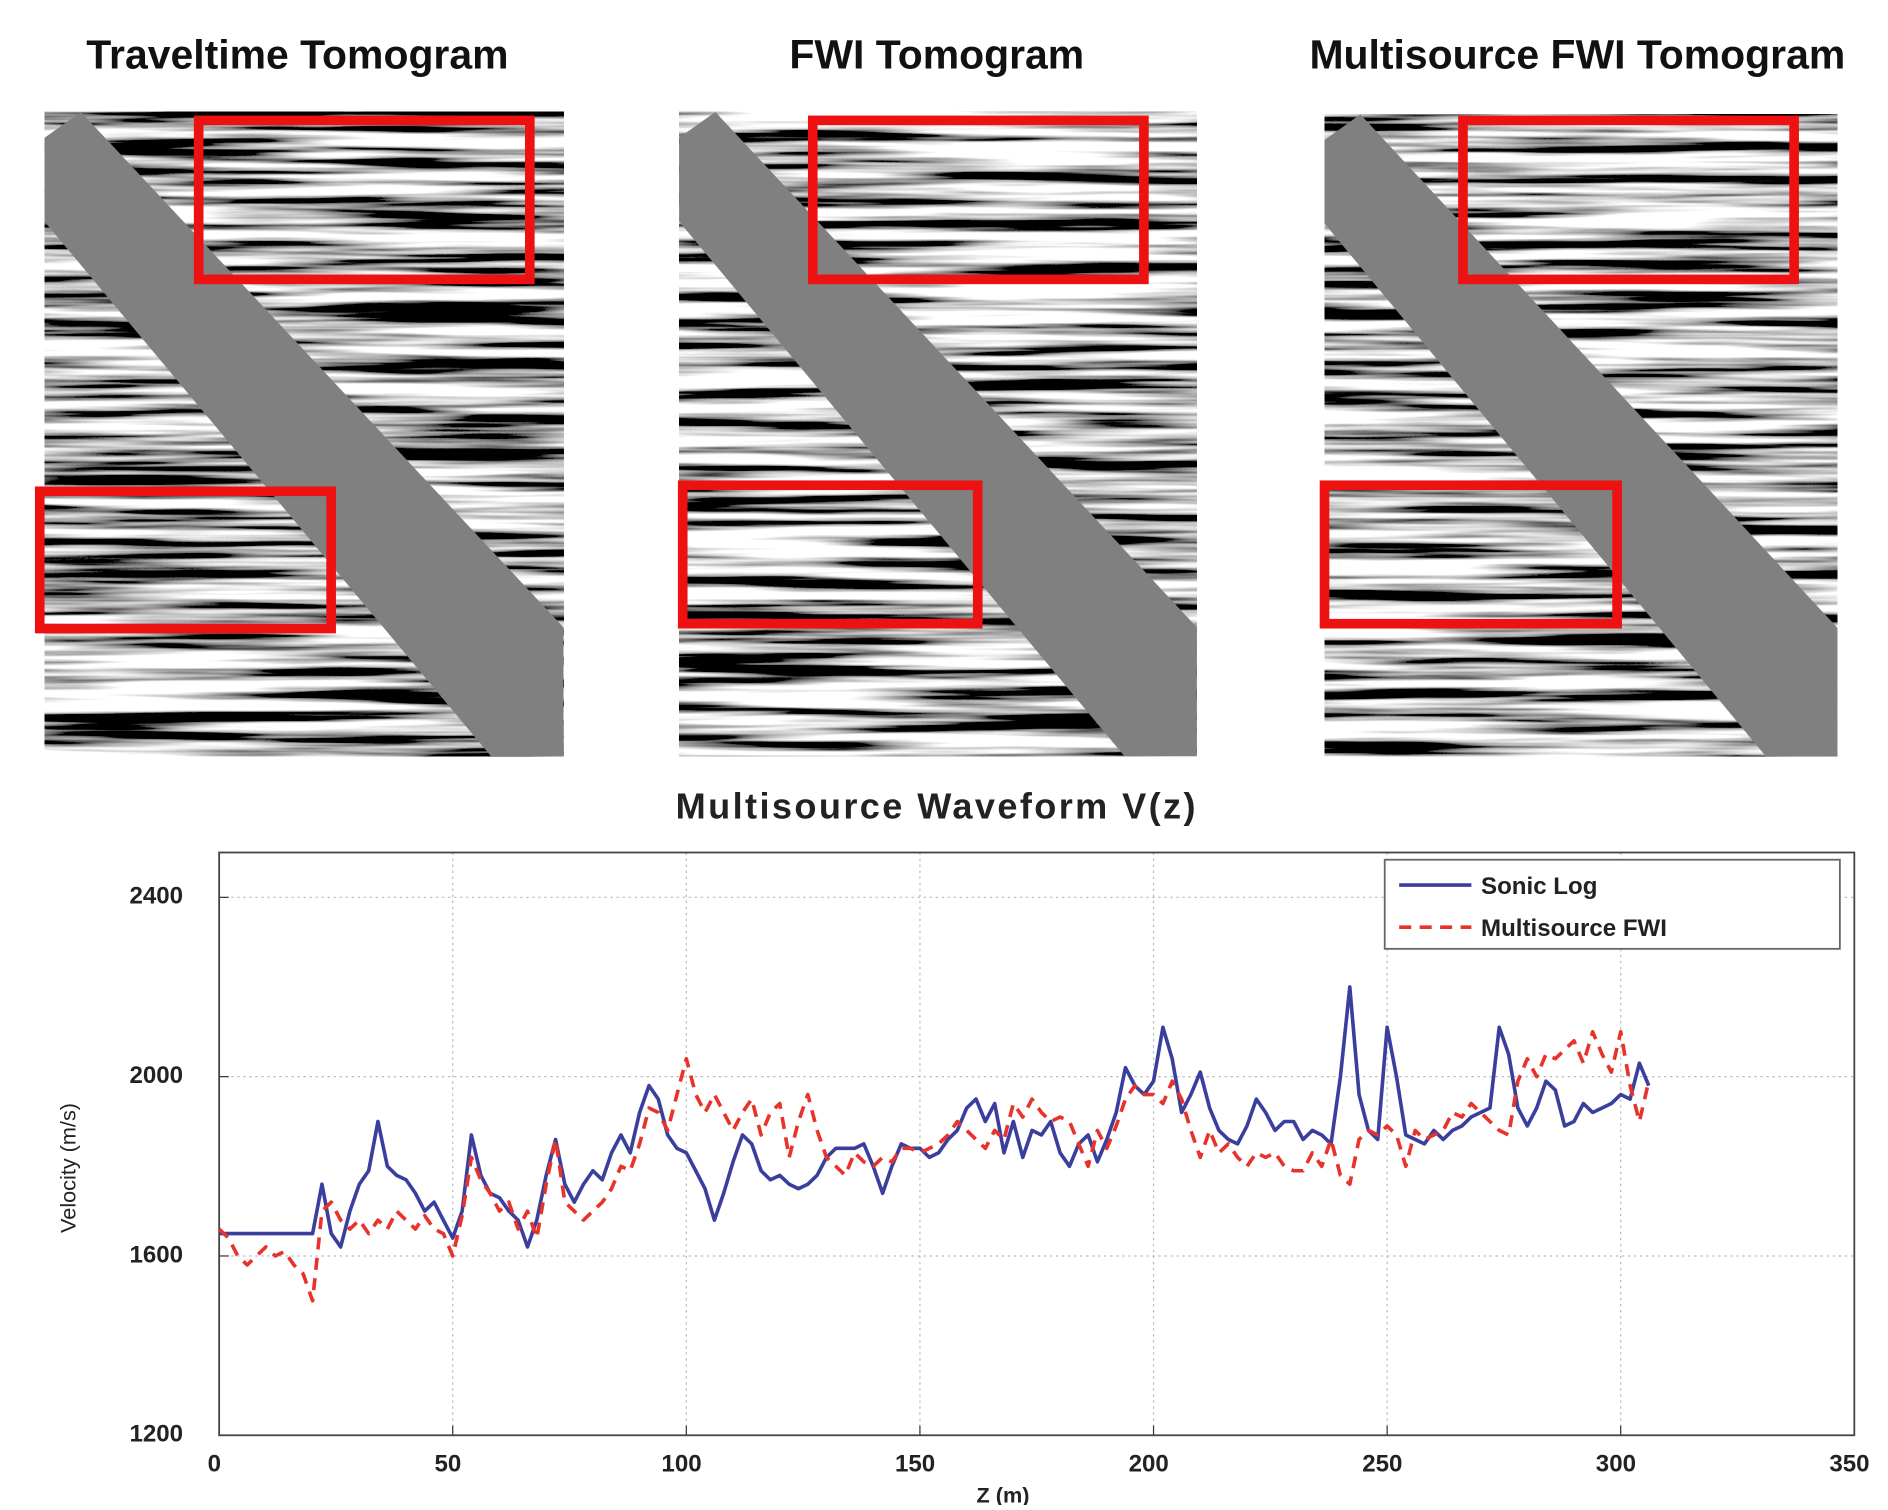 The height and width of the screenshot is (1510, 1888). What do you see at coordinates (937, 806) in the screenshot?
I see `chart-title: Multisource Waveform V(z)` at bounding box center [937, 806].